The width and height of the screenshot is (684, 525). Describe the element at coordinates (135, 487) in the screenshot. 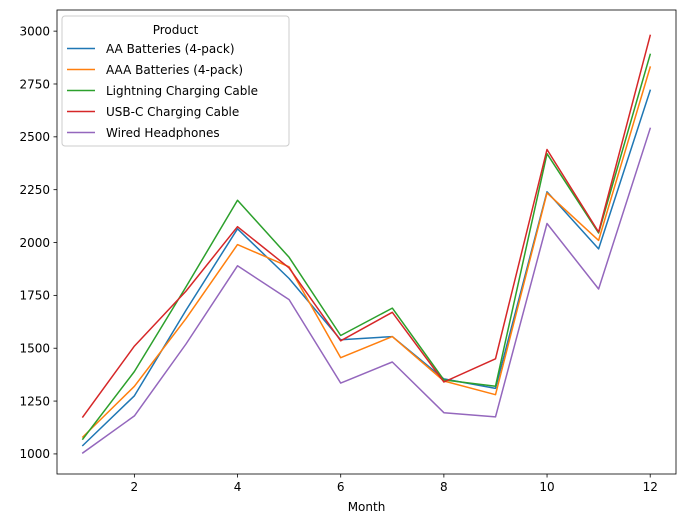

I see `x-tick-label: 2` at that location.